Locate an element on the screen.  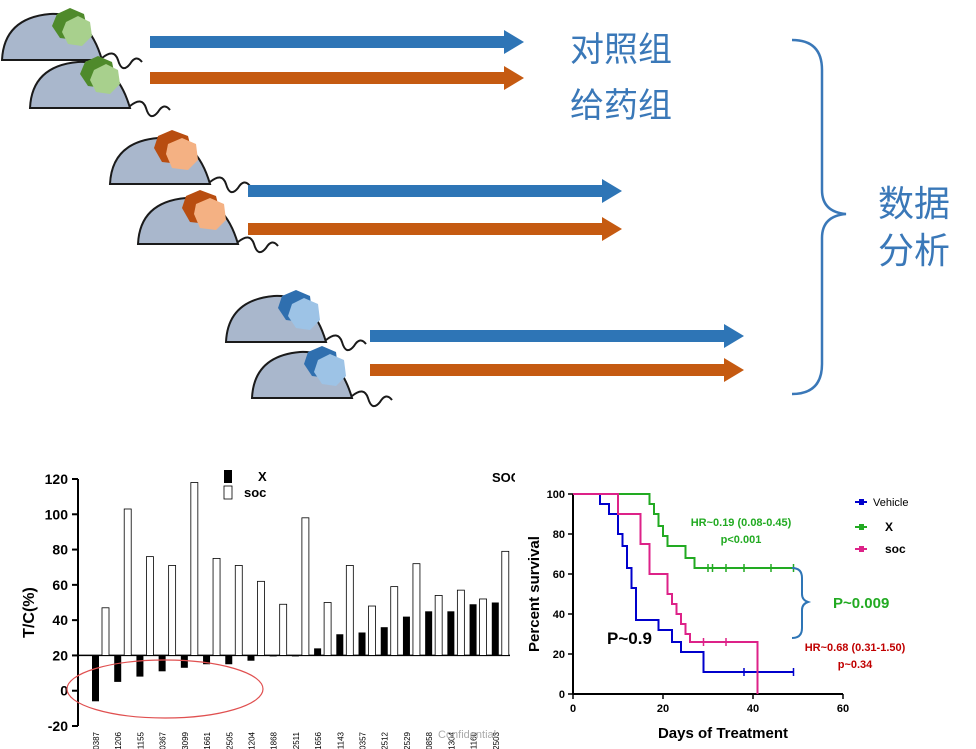
legend-swatch-x is located at coordinates (228, 476).